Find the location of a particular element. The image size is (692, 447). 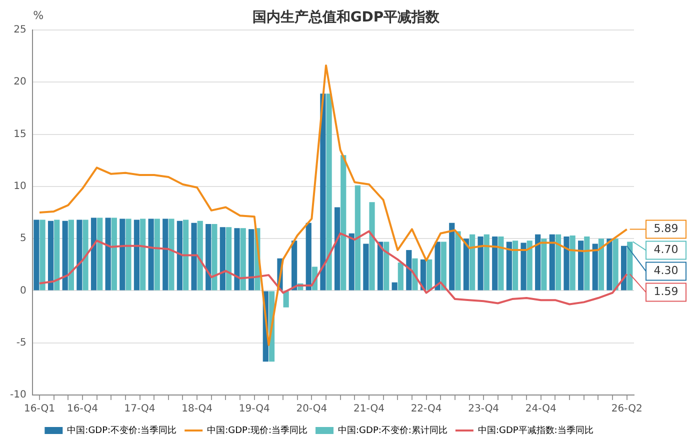

legend-label: 中国:GDP:不变价:累计同比 is located at coordinates (393, 430).